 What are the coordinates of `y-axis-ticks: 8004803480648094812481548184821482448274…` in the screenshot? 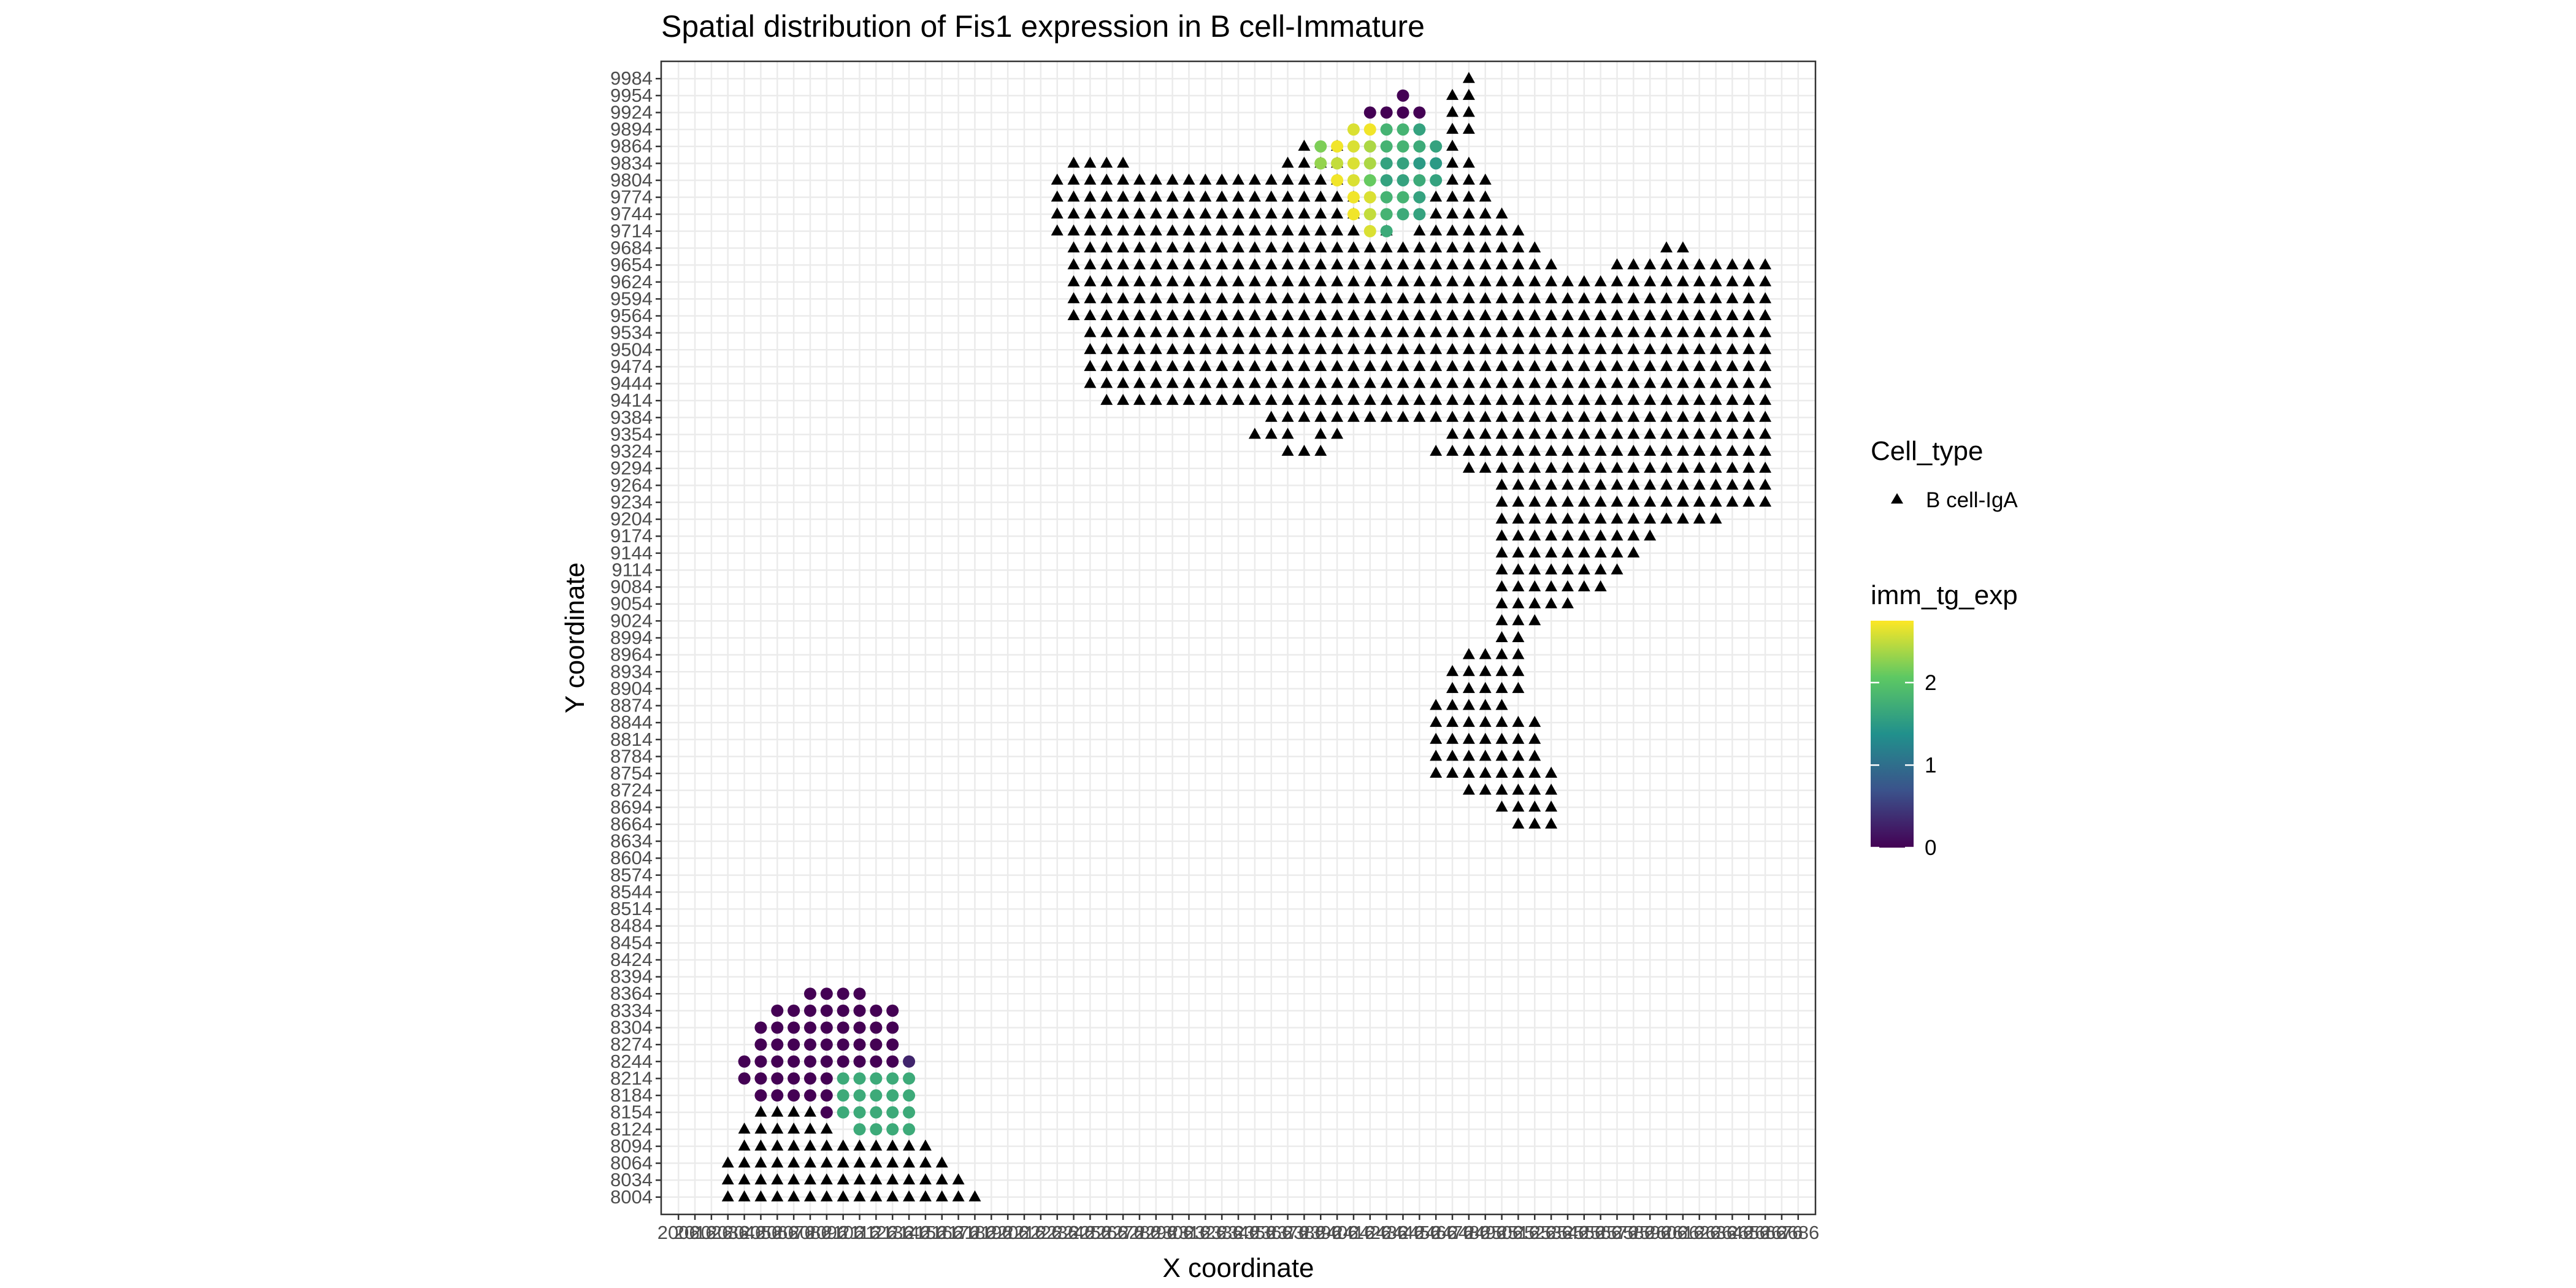 It's located at (635, 637).